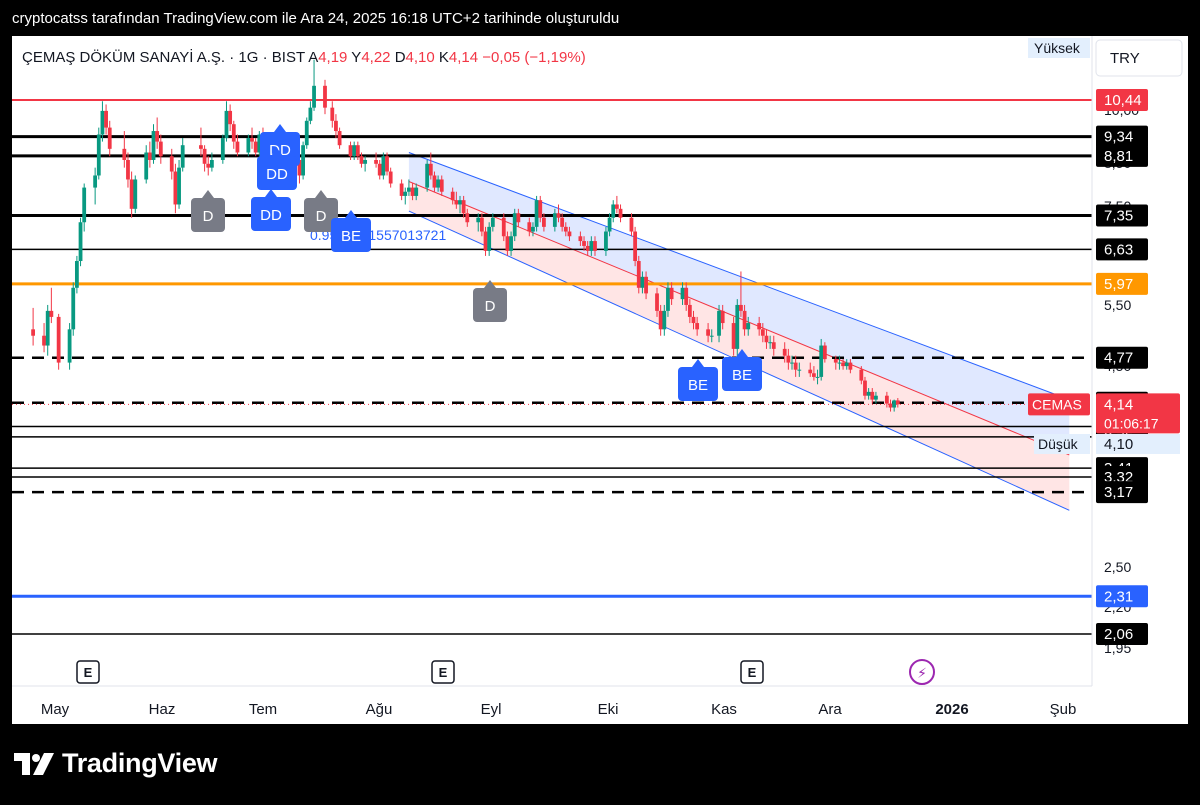  What do you see at coordinates (1122, 100) in the screenshot?
I see `level-tag: 10,44` at bounding box center [1122, 100].